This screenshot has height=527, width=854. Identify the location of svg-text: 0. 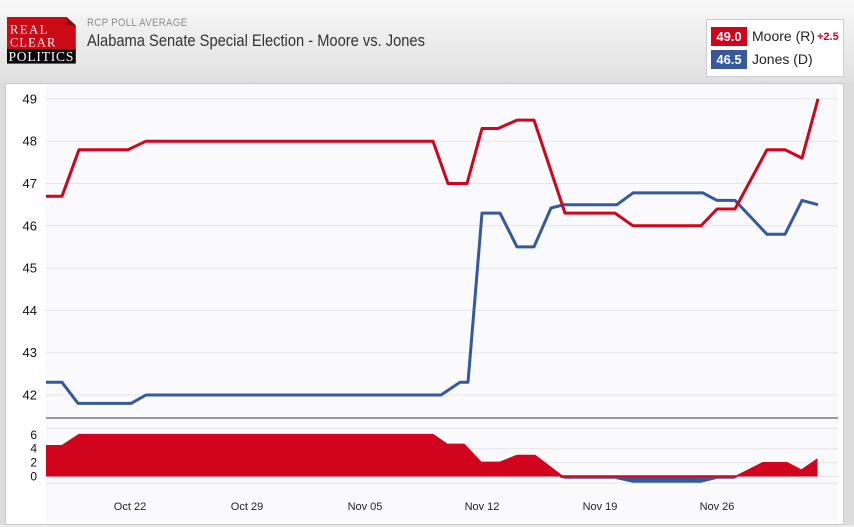
(33, 477).